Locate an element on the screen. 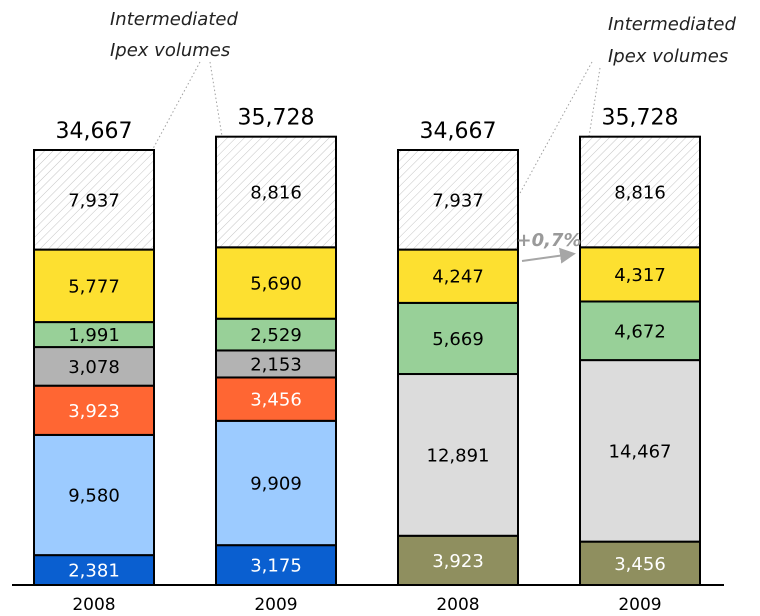 The image size is (760, 616). data-label: 1,991 is located at coordinates (94, 335).